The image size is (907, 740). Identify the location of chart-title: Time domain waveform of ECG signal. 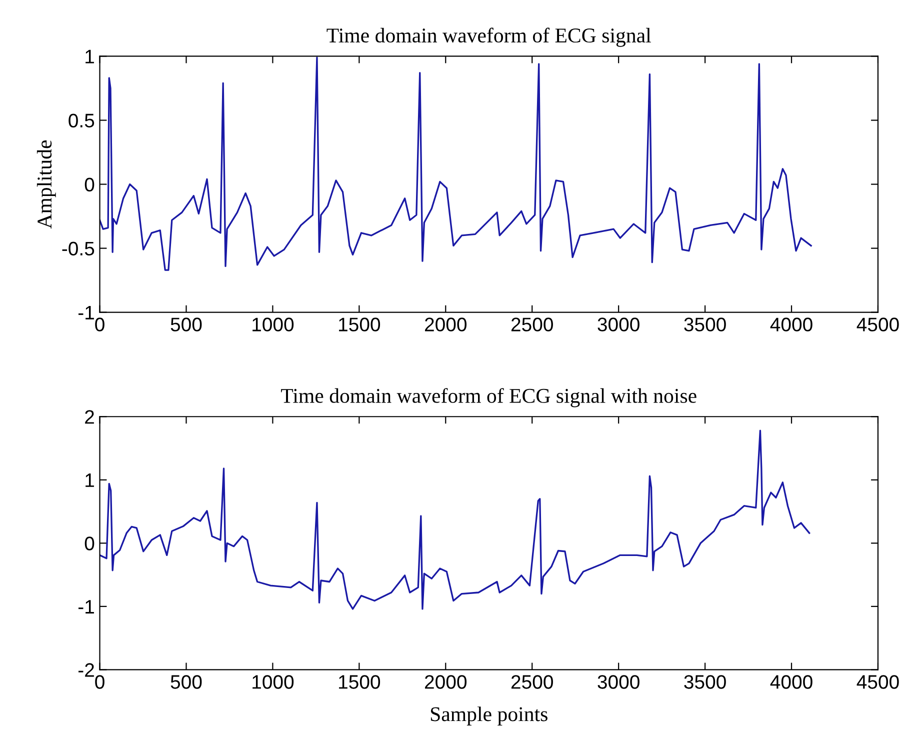
(488, 37).